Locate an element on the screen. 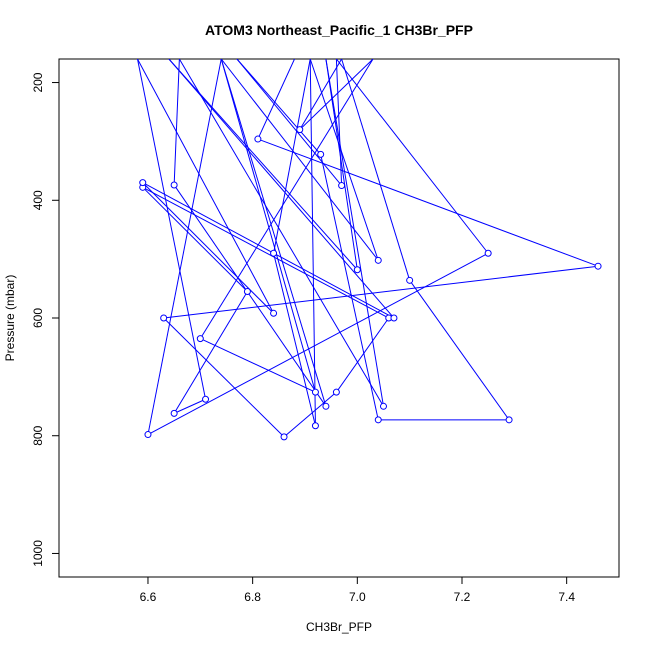 This screenshot has width=650, height=650. x-axis: 6.6 6.8 7.0 7.2 7.4 is located at coordinates (357, 590).